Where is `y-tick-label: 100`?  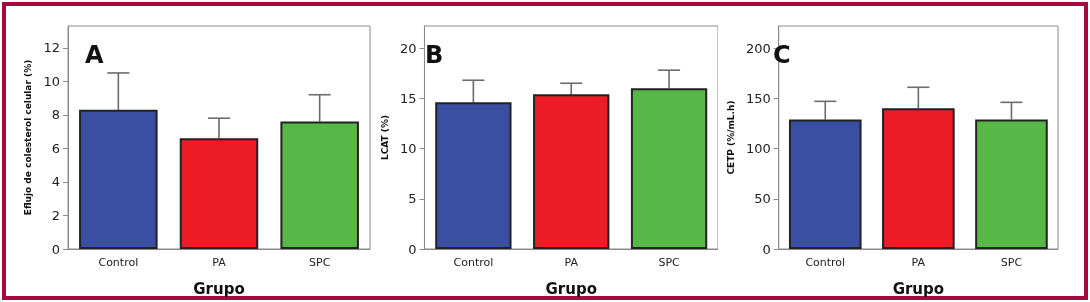 y-tick-label: 100 is located at coordinates (758, 149).